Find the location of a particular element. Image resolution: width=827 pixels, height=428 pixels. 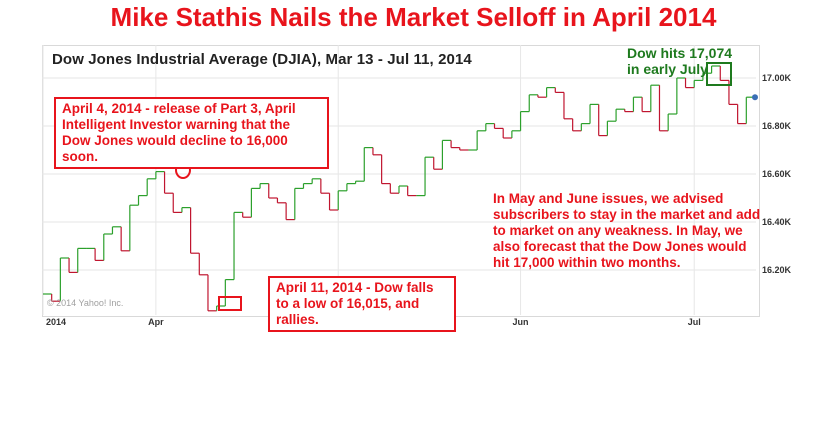

x-tick-label: 2014 is located at coordinates (56, 322).